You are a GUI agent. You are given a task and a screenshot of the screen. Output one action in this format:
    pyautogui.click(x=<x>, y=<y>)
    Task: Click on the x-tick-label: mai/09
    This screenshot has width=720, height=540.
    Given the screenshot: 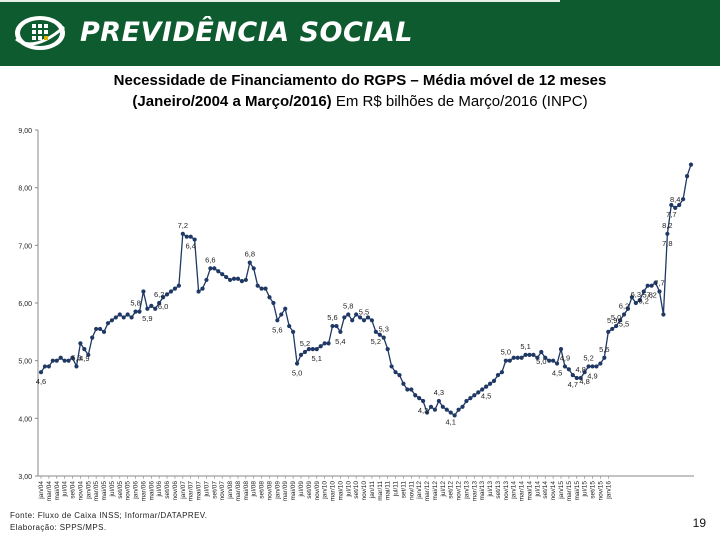 What is the action you would take?
    pyautogui.click(x=293, y=491)
    